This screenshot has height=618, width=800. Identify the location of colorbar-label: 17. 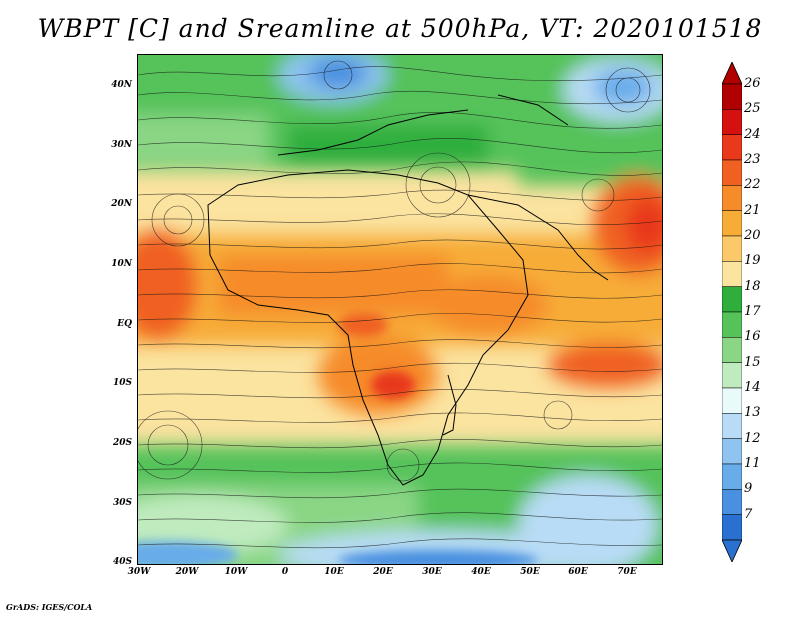
(752, 311).